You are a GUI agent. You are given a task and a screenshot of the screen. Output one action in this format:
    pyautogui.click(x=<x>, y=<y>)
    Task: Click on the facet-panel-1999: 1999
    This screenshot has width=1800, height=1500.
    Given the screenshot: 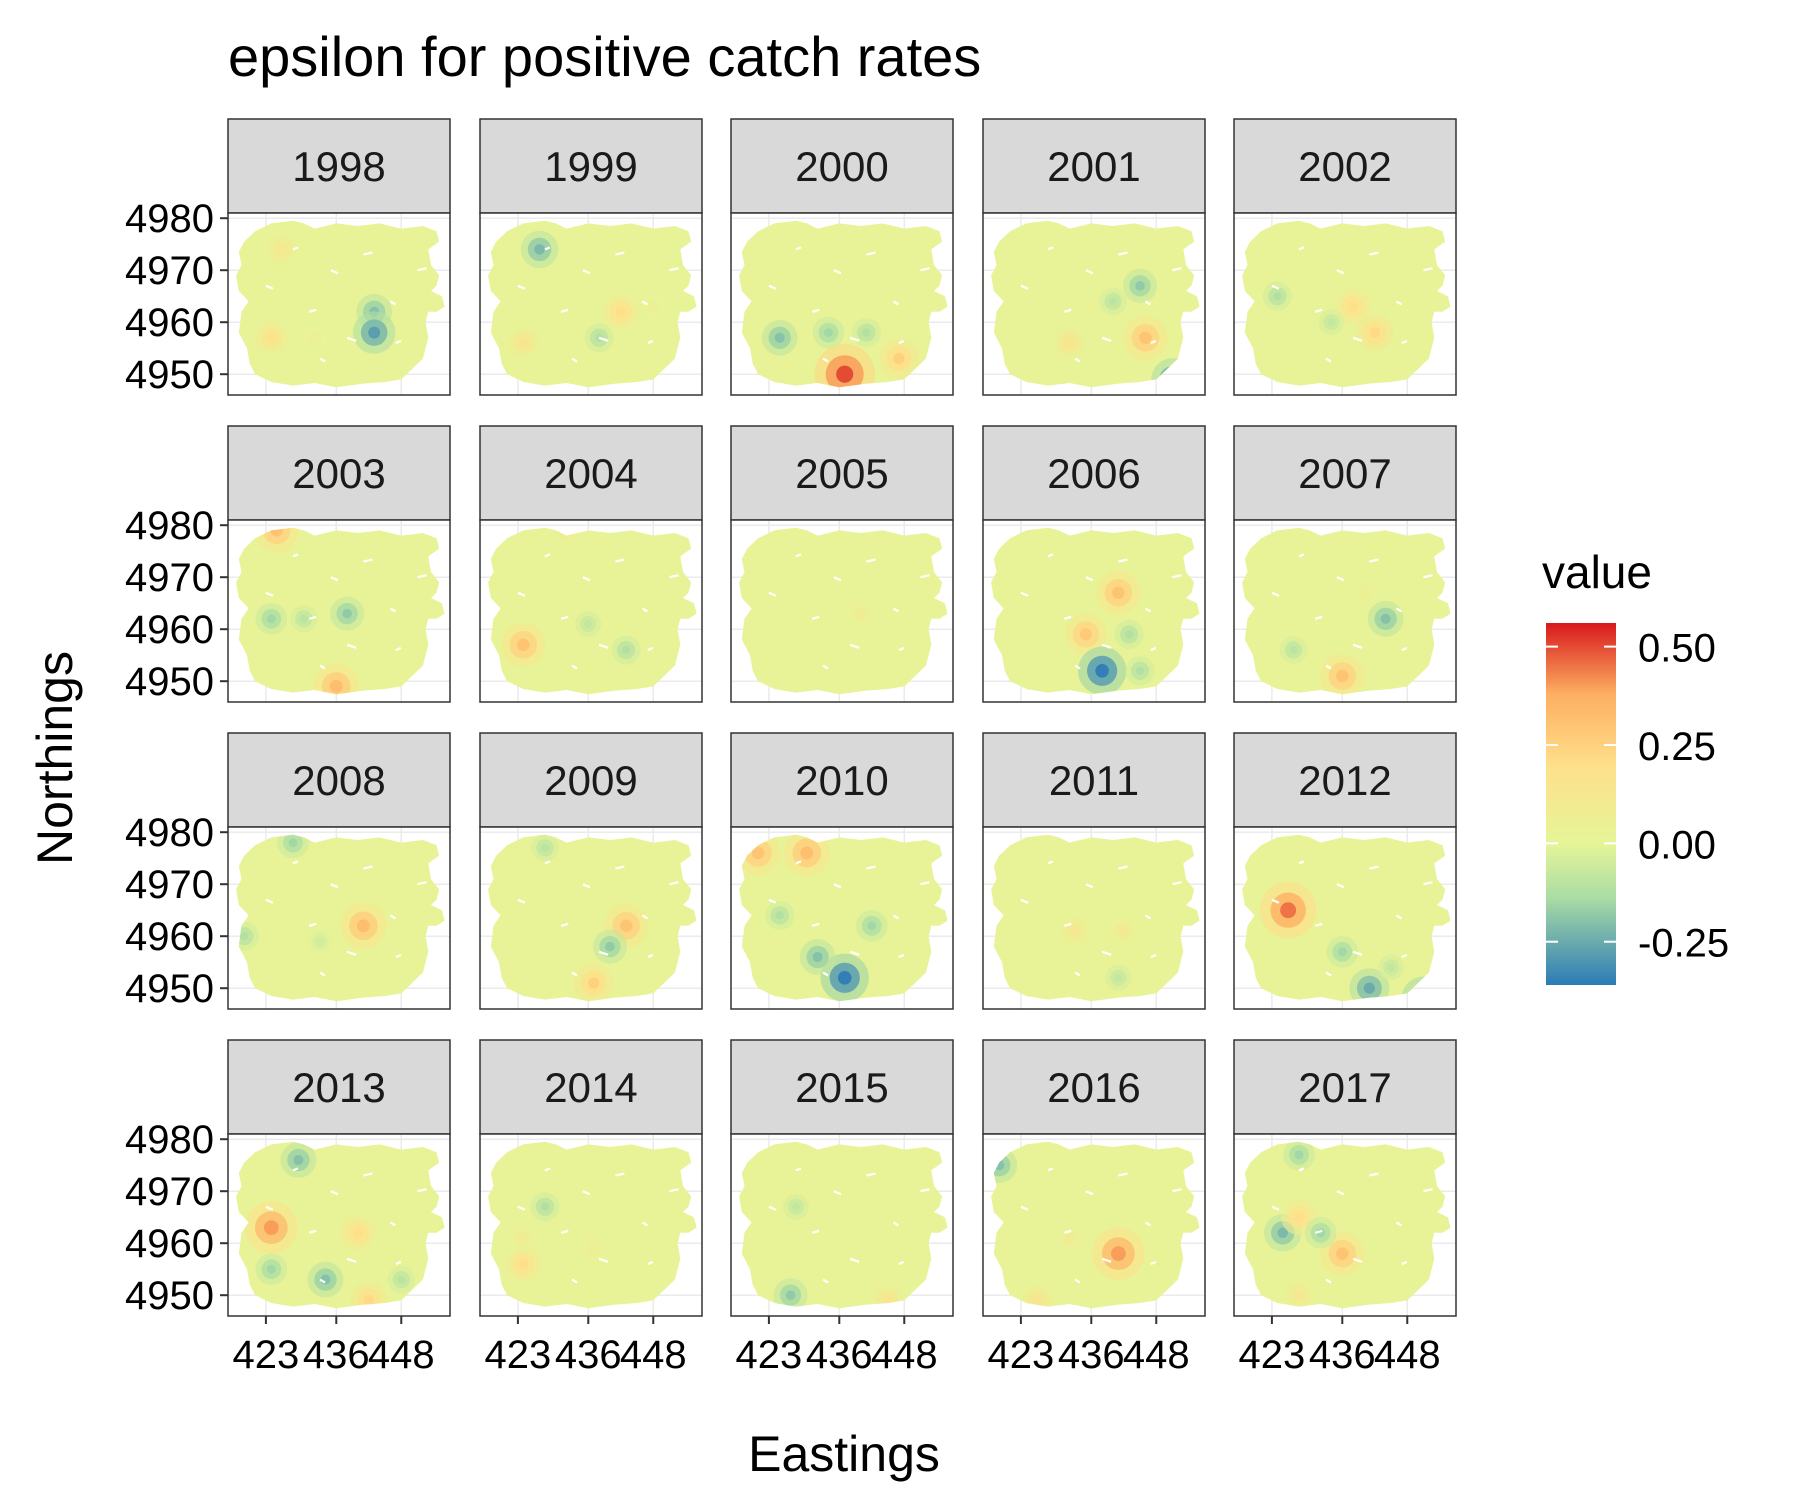 What is the action you would take?
    pyautogui.click(x=591, y=257)
    